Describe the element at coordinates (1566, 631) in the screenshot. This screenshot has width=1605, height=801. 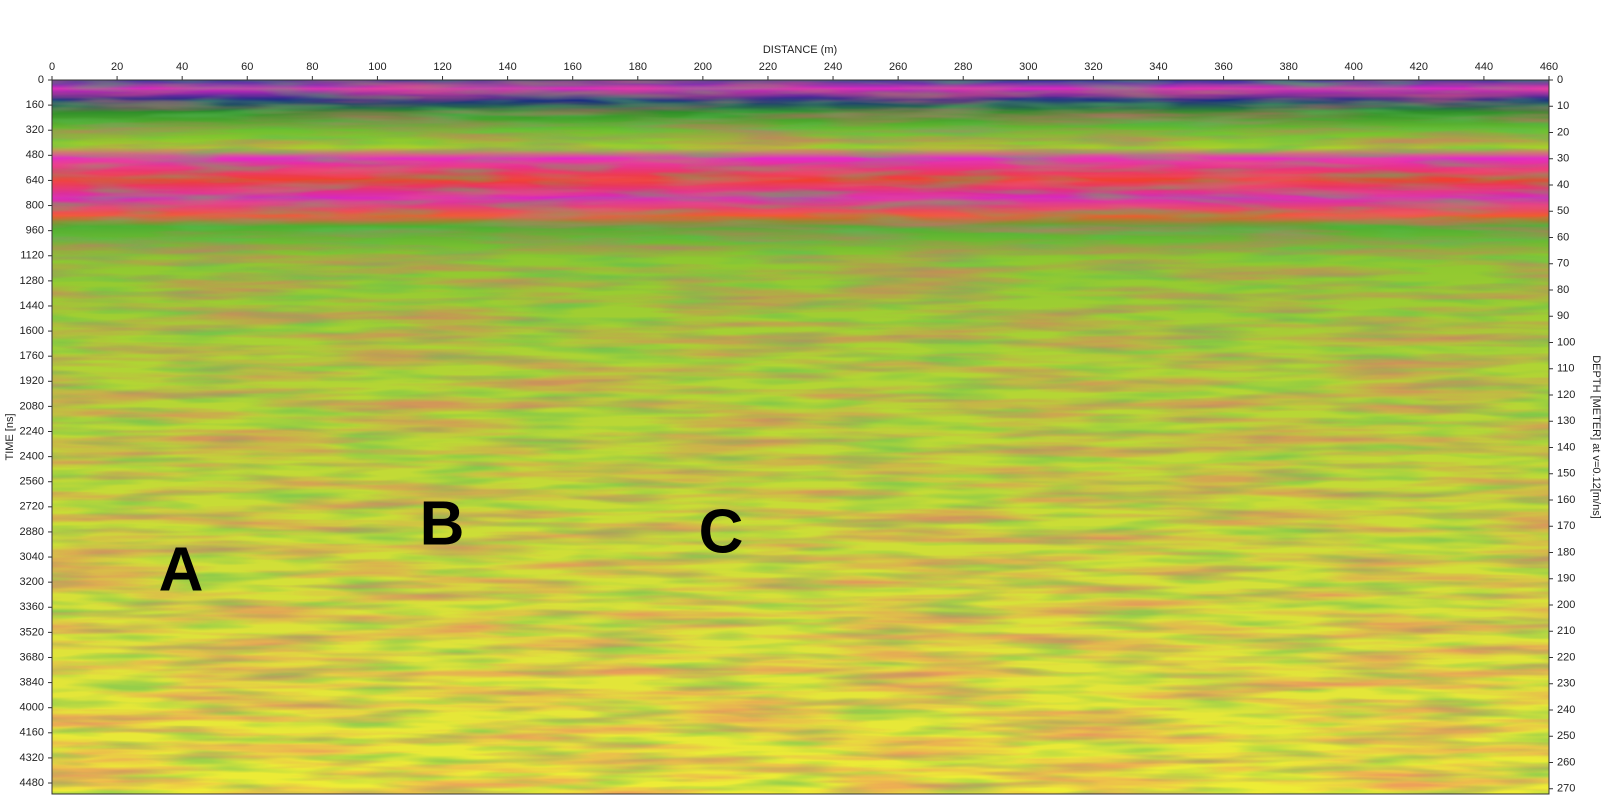
I see `y2-tick-label: 210` at that location.